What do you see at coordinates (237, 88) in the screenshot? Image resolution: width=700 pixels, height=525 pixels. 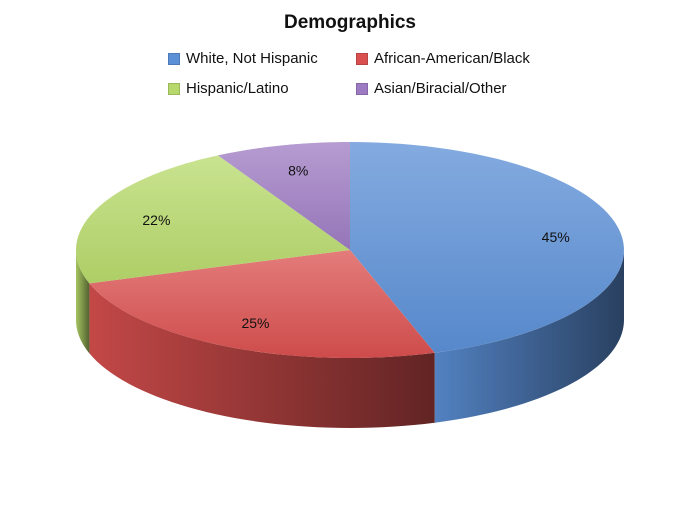 I see `legend-label-hispanic: Hispanic/Latino` at bounding box center [237, 88].